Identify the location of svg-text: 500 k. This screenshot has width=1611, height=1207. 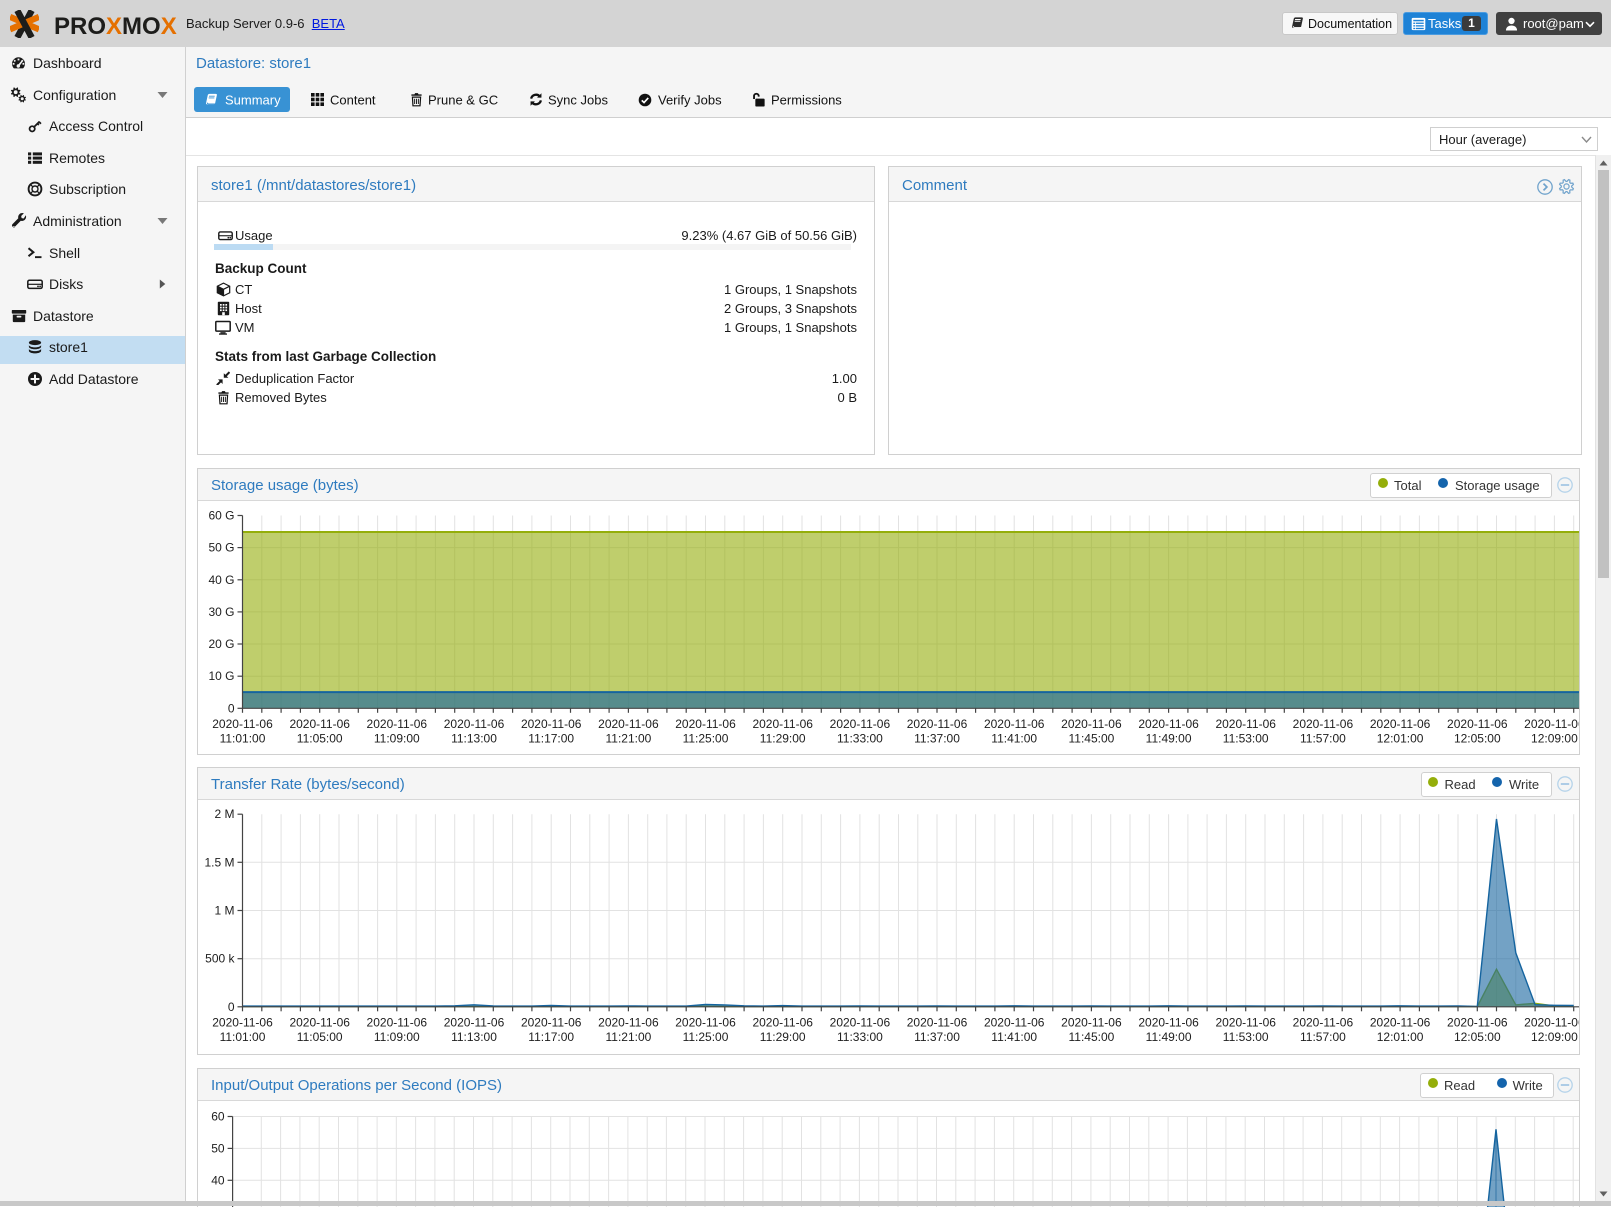
(220, 959).